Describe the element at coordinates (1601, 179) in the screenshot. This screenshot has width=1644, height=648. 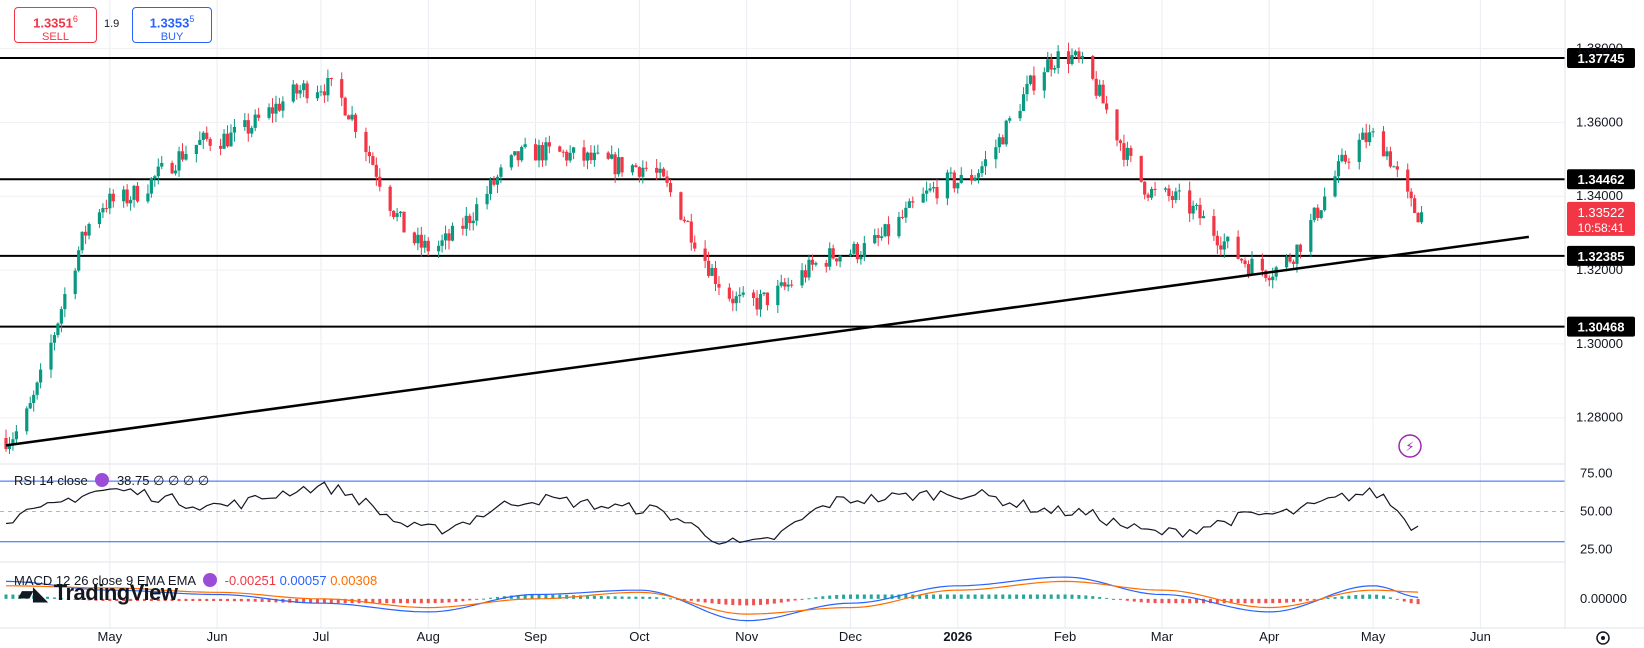
I see `level-label: 1.34462` at that location.